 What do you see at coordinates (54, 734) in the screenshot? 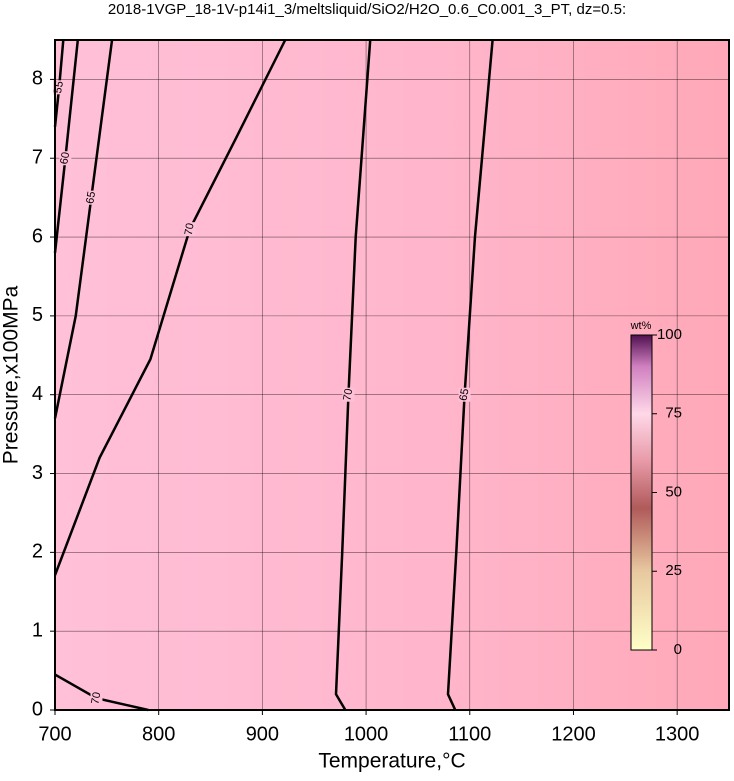
I see `x-tick-label: 700` at bounding box center [54, 734].